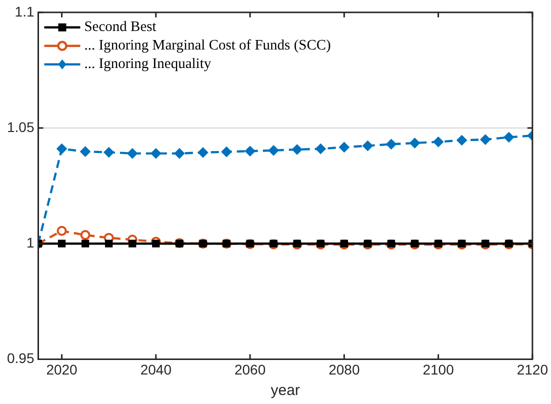 The image size is (551, 404). I want to click on y-tick-label: 1.05, so click(20, 126).